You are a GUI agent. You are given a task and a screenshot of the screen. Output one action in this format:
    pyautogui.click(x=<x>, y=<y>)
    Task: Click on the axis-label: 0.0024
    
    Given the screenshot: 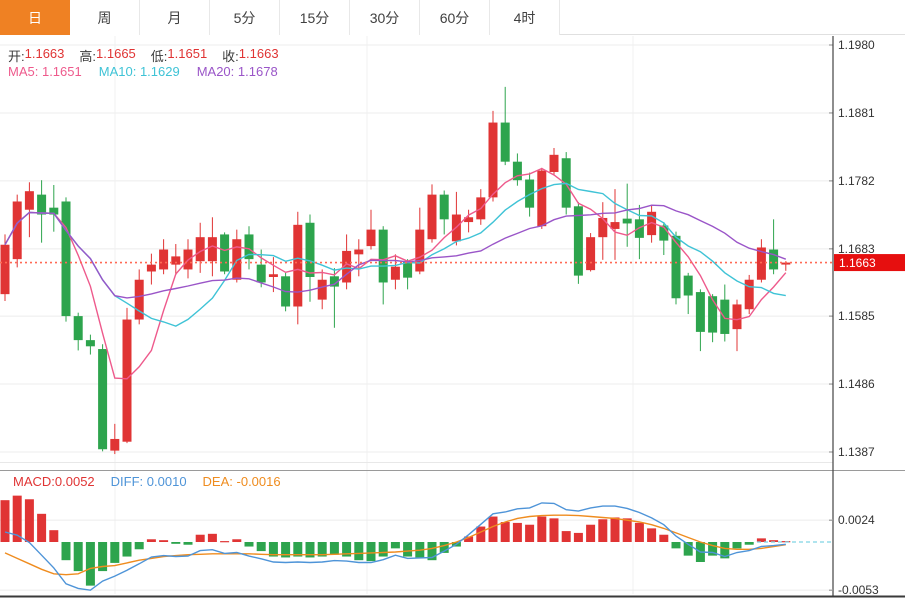 What is the action you would take?
    pyautogui.click(x=856, y=520)
    